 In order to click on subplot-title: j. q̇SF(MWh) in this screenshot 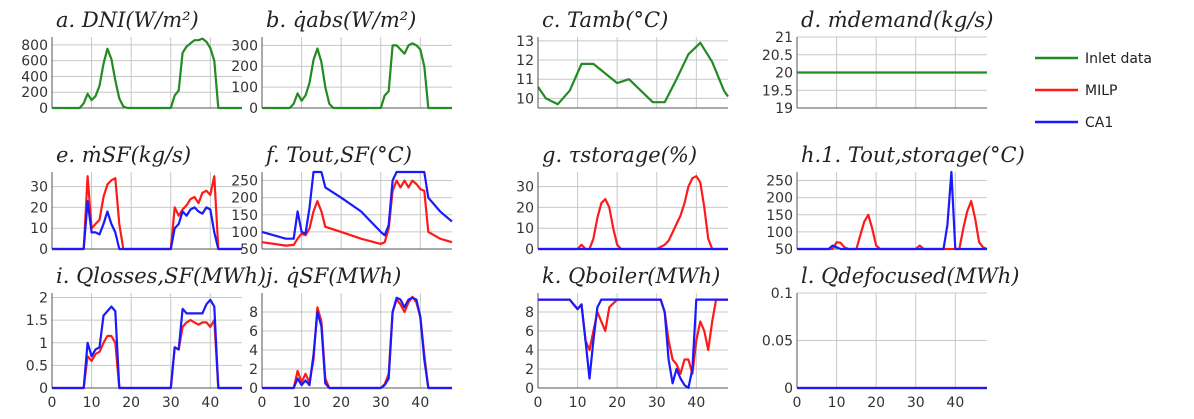, I will do `click(331, 276)`.